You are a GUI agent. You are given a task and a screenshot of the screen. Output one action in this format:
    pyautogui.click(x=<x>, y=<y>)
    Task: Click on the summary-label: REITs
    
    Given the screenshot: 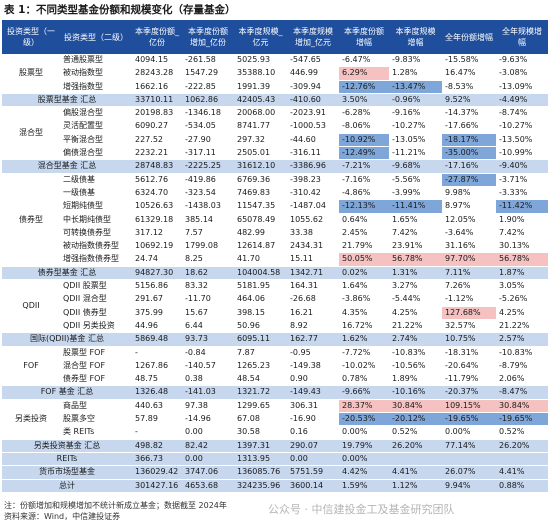 What is the action you would take?
    pyautogui.click(x=67, y=459)
    